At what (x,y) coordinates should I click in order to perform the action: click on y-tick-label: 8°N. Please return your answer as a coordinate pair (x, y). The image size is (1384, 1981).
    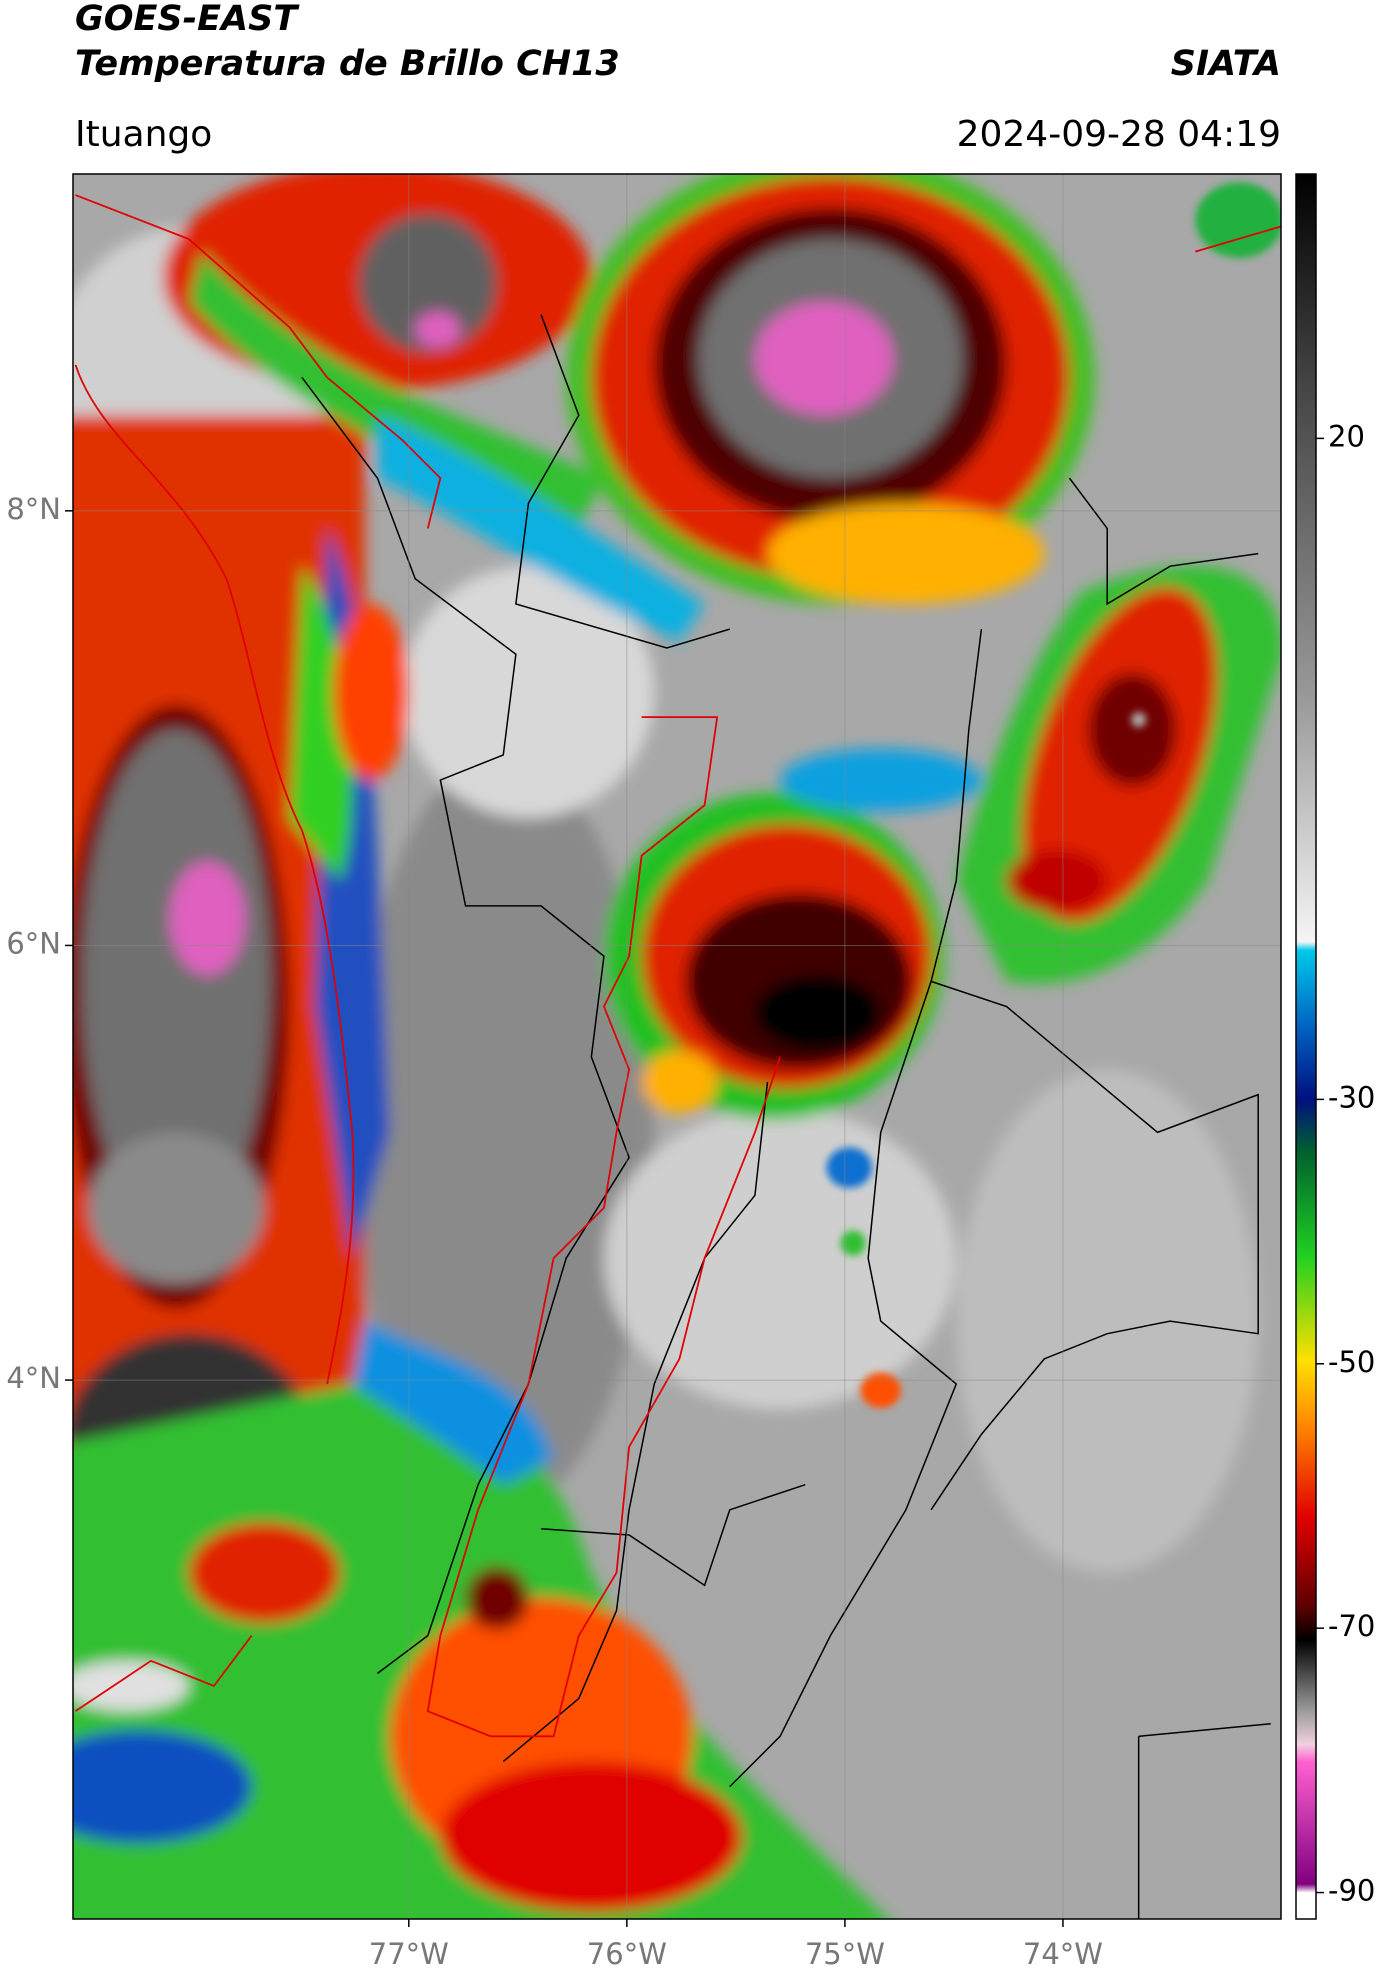
    Looking at the image, I should click on (33, 509).